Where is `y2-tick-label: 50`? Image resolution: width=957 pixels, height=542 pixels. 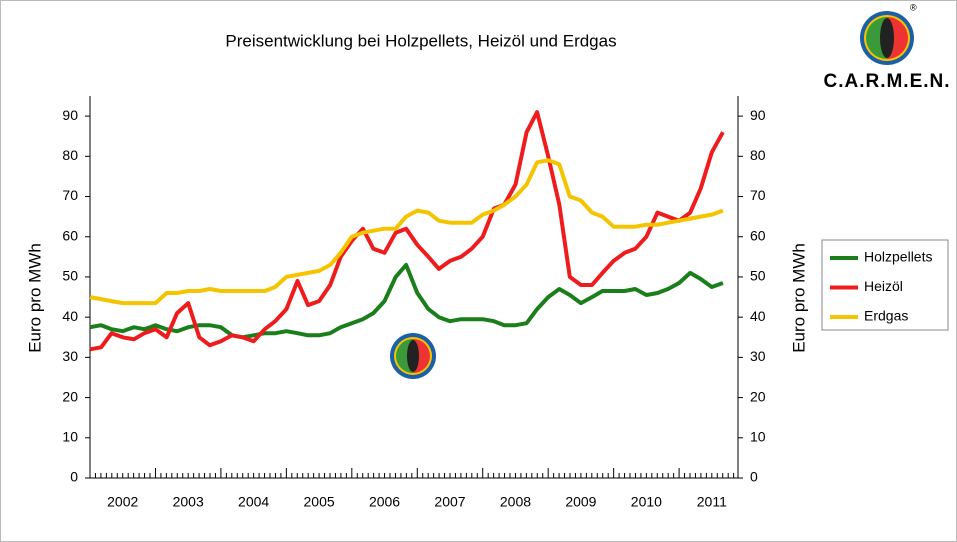
y2-tick-label: 50 is located at coordinates (758, 276).